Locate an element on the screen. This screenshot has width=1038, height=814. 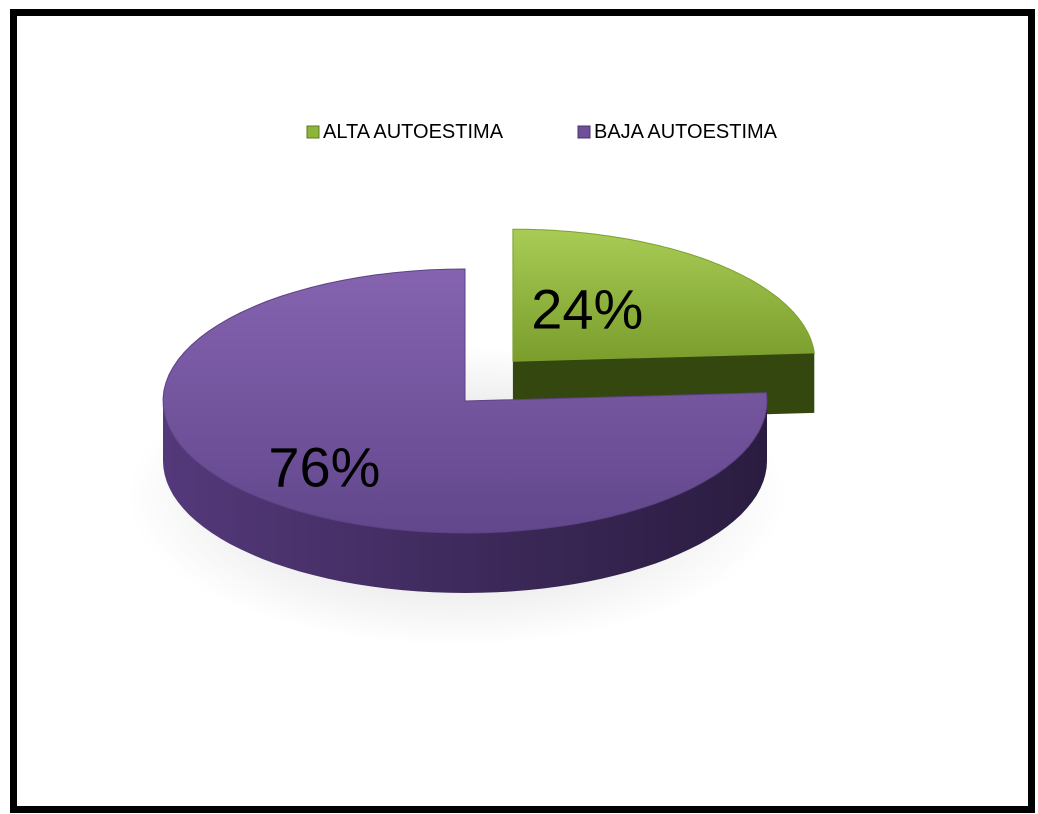
legend-label-baja: BAJA AUTOESTIMA is located at coordinates (686, 132).